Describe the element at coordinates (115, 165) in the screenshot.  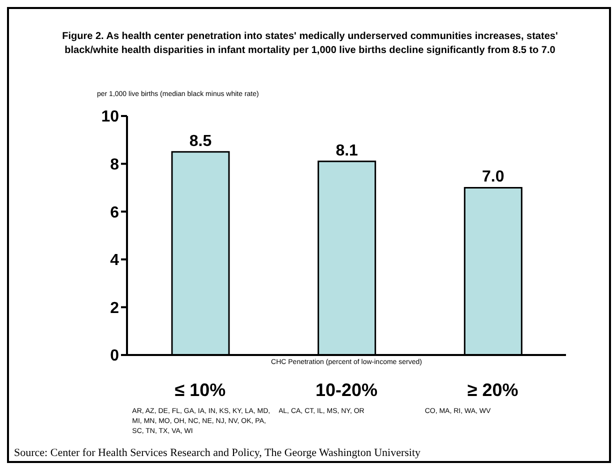
I see `y-tick-label: 8` at that location.